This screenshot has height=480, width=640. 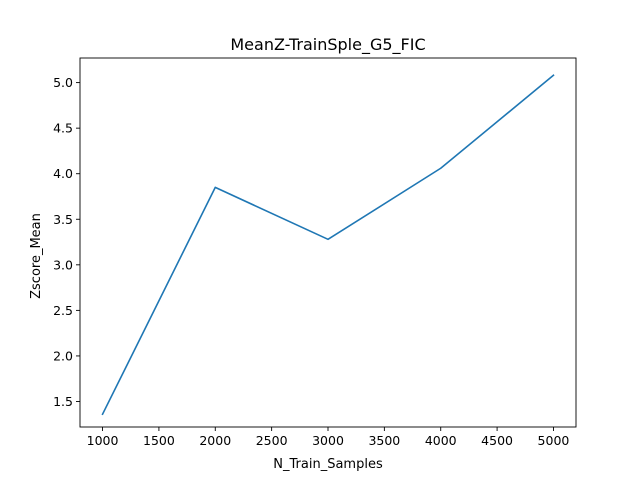 What do you see at coordinates (159, 440) in the screenshot?
I see `x-tick-label: 1500` at bounding box center [159, 440].